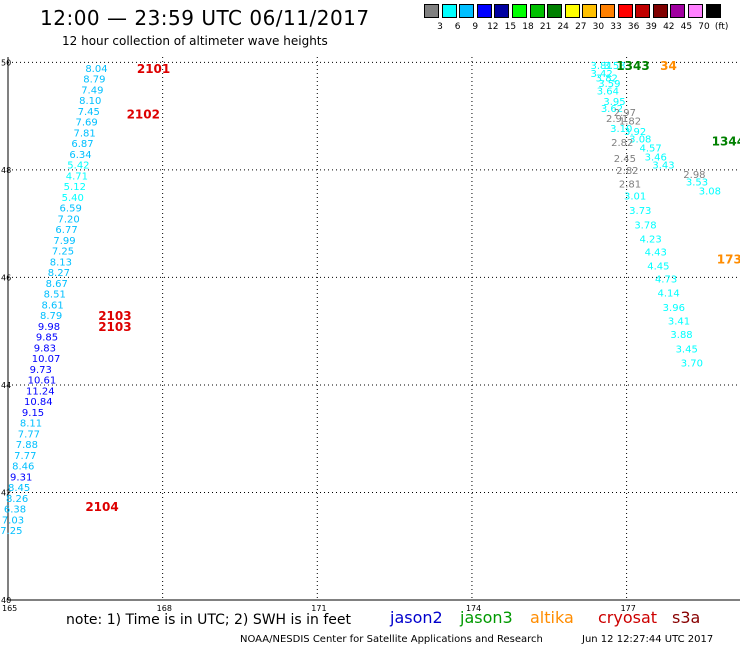 Image resolution: width=740 pixels, height=650 pixels. I want to click on swh-value: 3.70, so click(692, 363).